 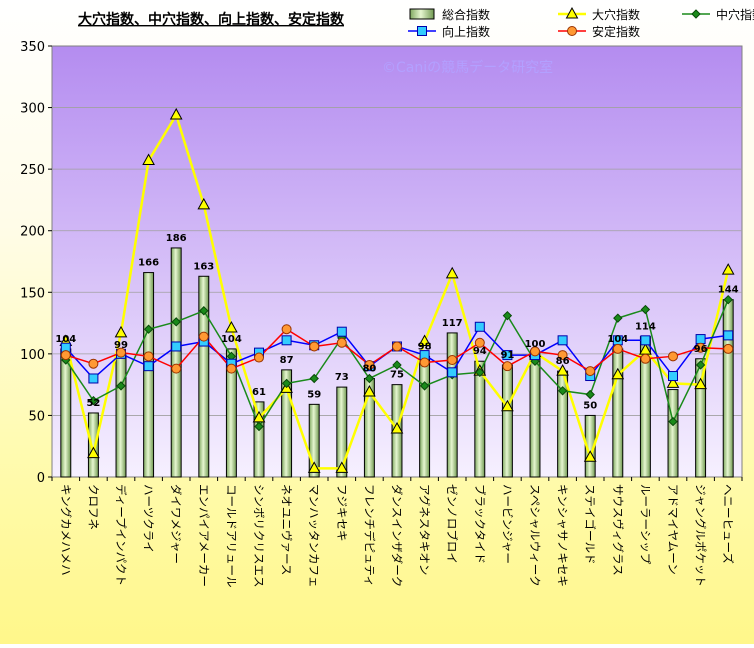 I want to click on x-tick-label: シンボリクリスエス, so click(x=259, y=536).